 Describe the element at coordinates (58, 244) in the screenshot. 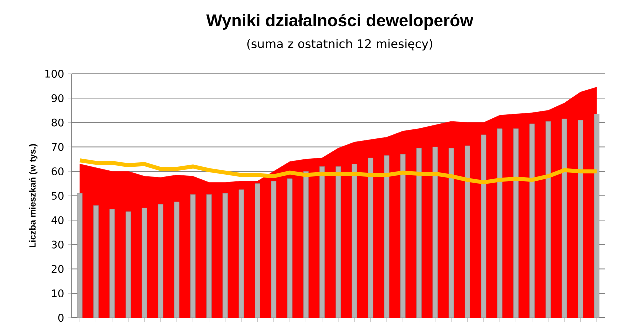

I see `y-tick-label: 30` at that location.